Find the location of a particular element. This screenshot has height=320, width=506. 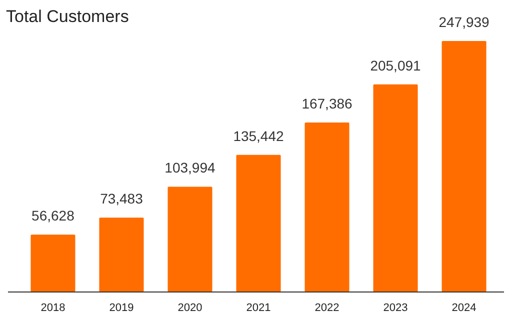

data-label: 56,628 is located at coordinates (53, 216).